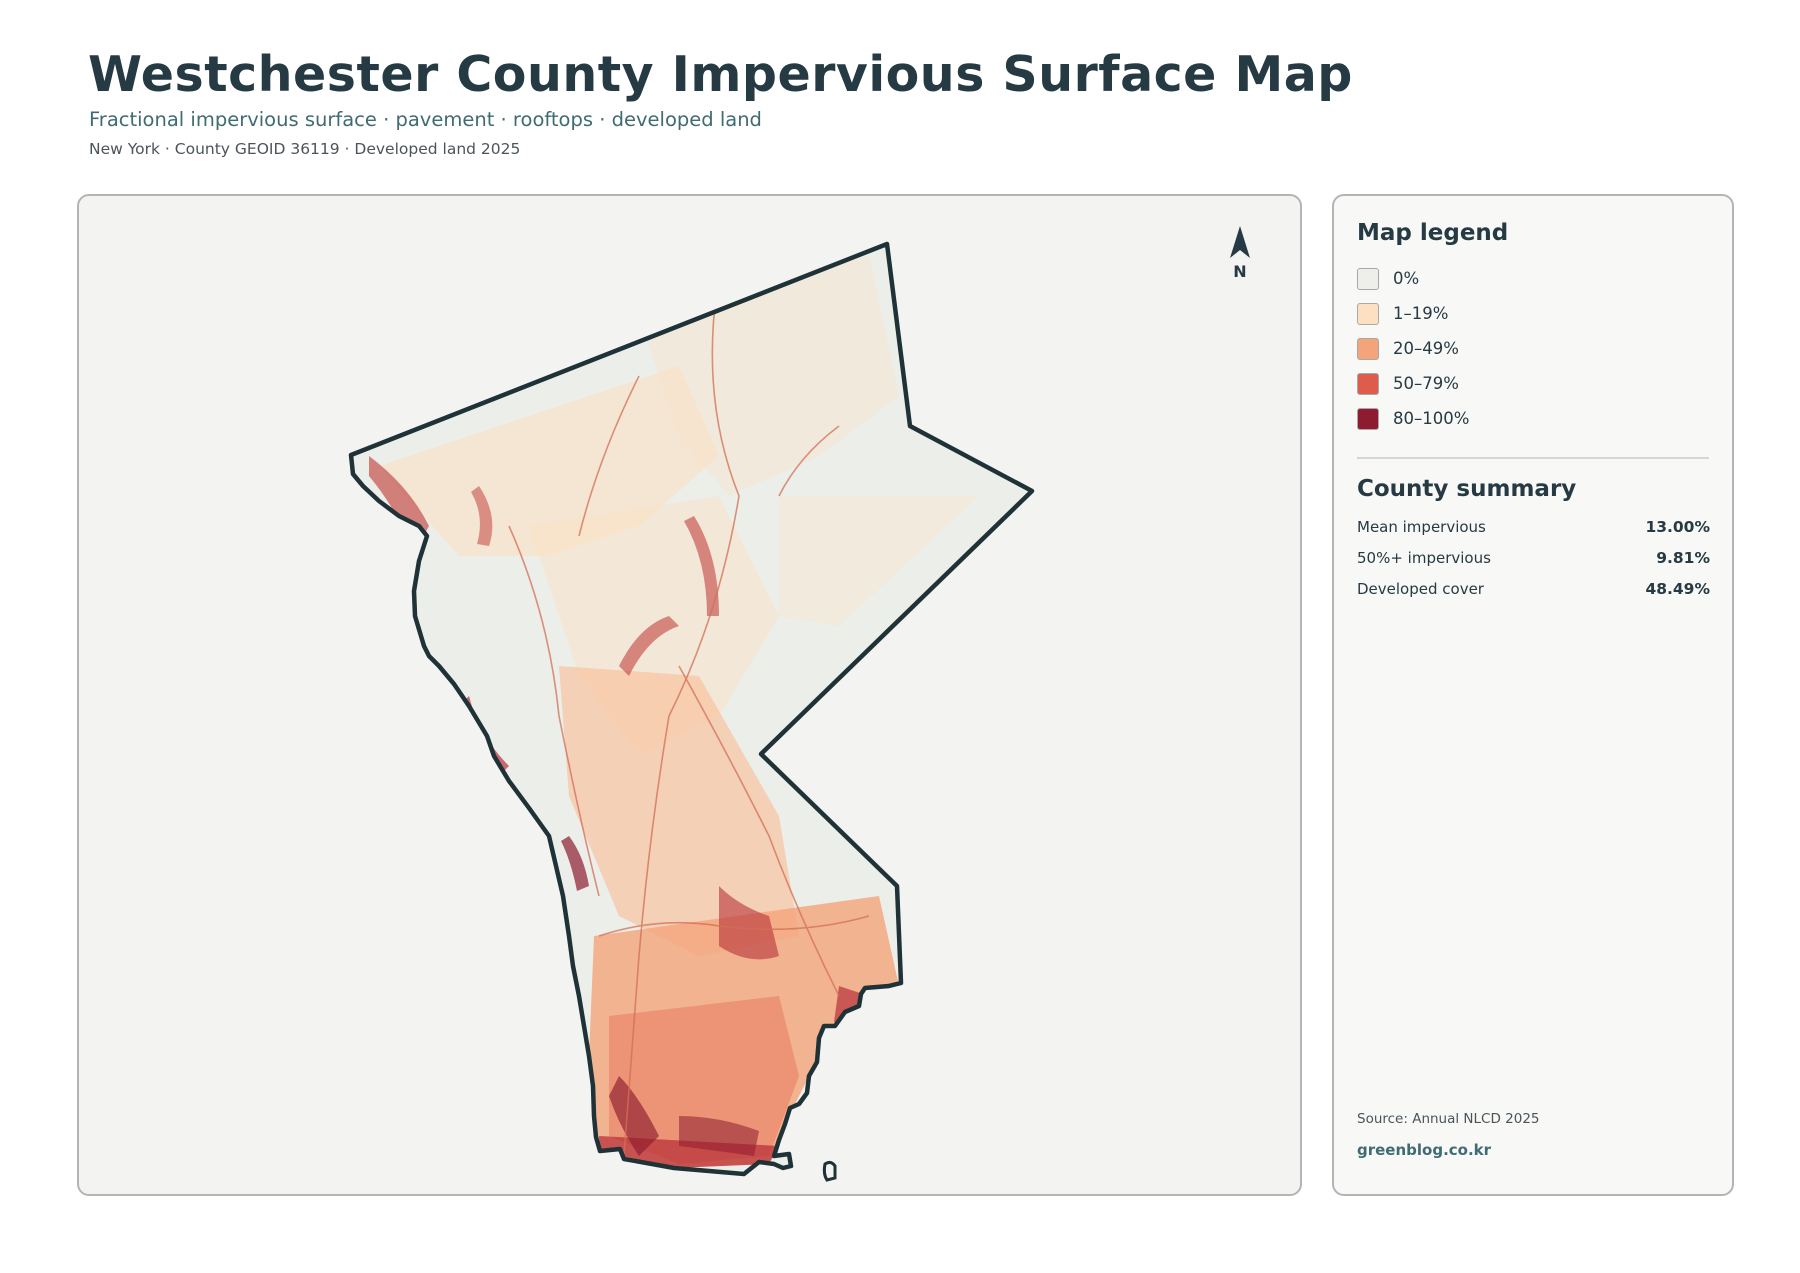 The height and width of the screenshot is (1273, 1800). What do you see at coordinates (1527, 420) in the screenshot?
I see `legend-item: 80–100%` at bounding box center [1527, 420].